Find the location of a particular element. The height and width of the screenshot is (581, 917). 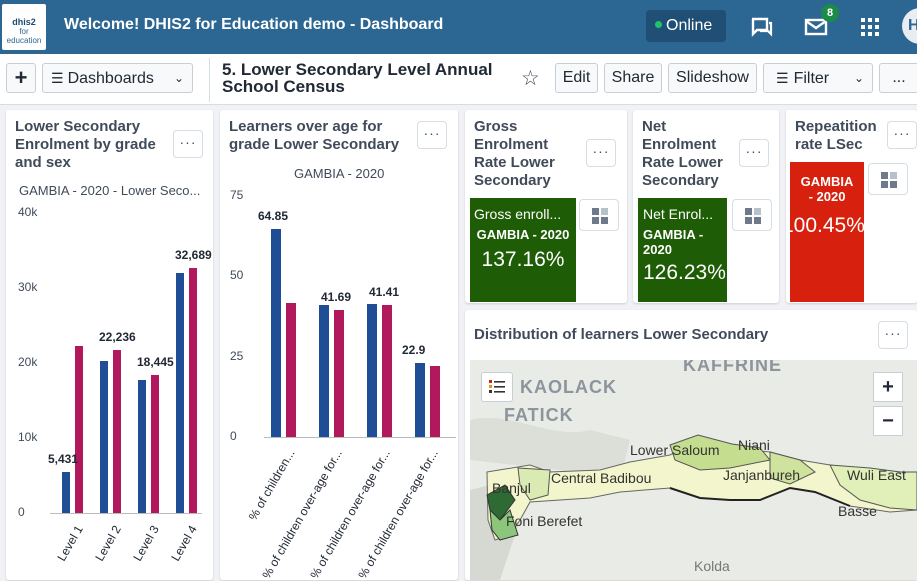

x-axis-line is located at coordinates (360, 437).